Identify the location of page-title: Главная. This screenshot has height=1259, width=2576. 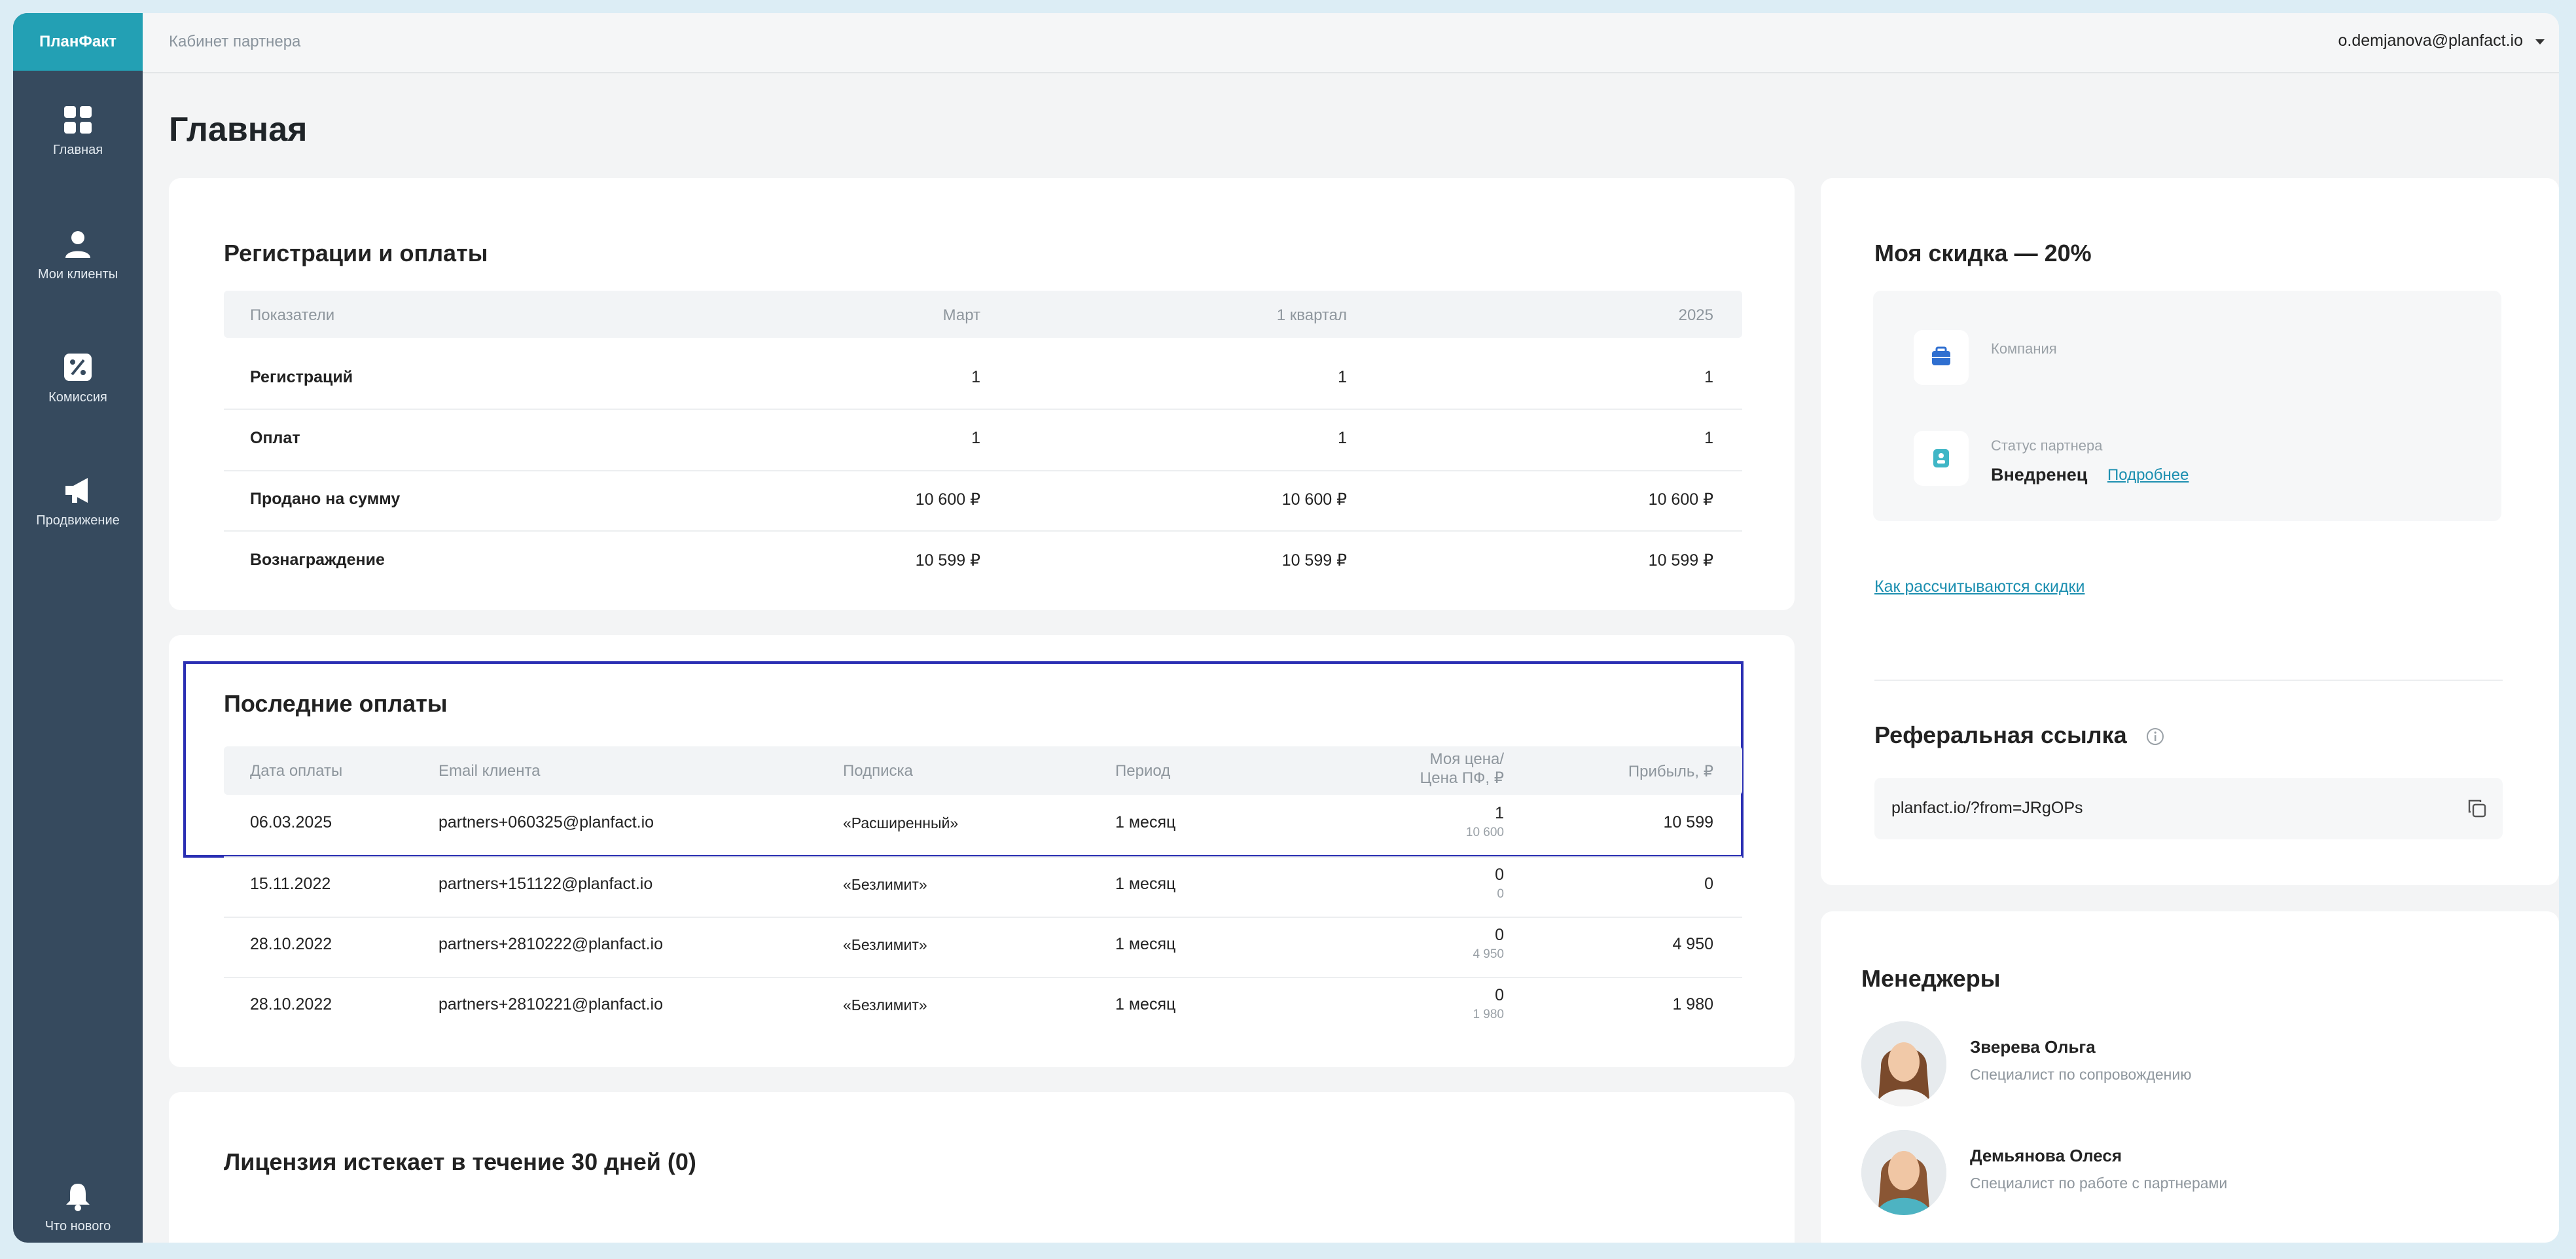
(238, 130).